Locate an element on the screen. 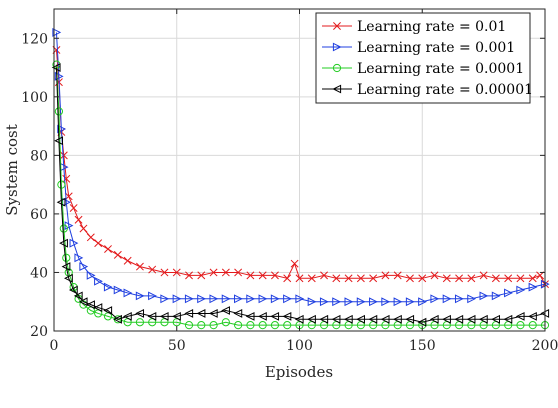  y-tick-label: 60 is located at coordinates (39, 215).